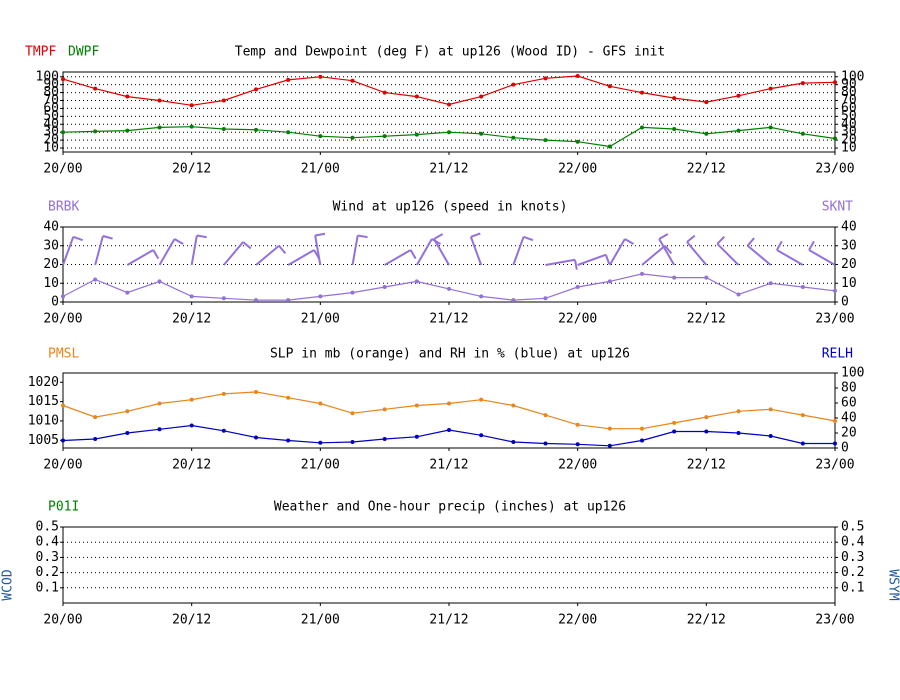 The height and width of the screenshot is (700, 900). What do you see at coordinates (893, 584) in the screenshot?
I see `y2-axis-label: WSYM` at bounding box center [893, 584].